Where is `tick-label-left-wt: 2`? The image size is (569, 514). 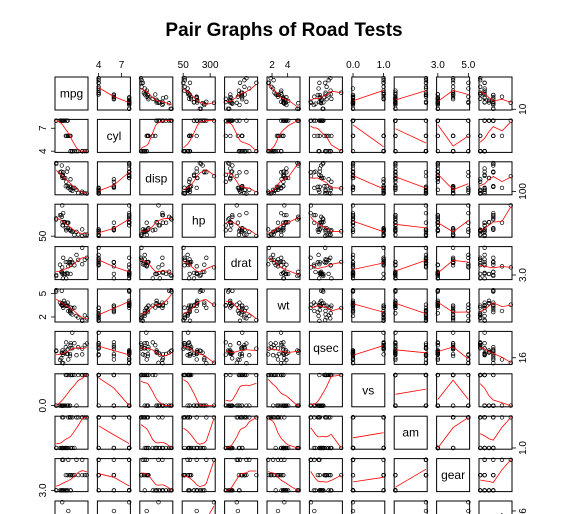 tick-label-left-wt: 2 is located at coordinates (43, 317).